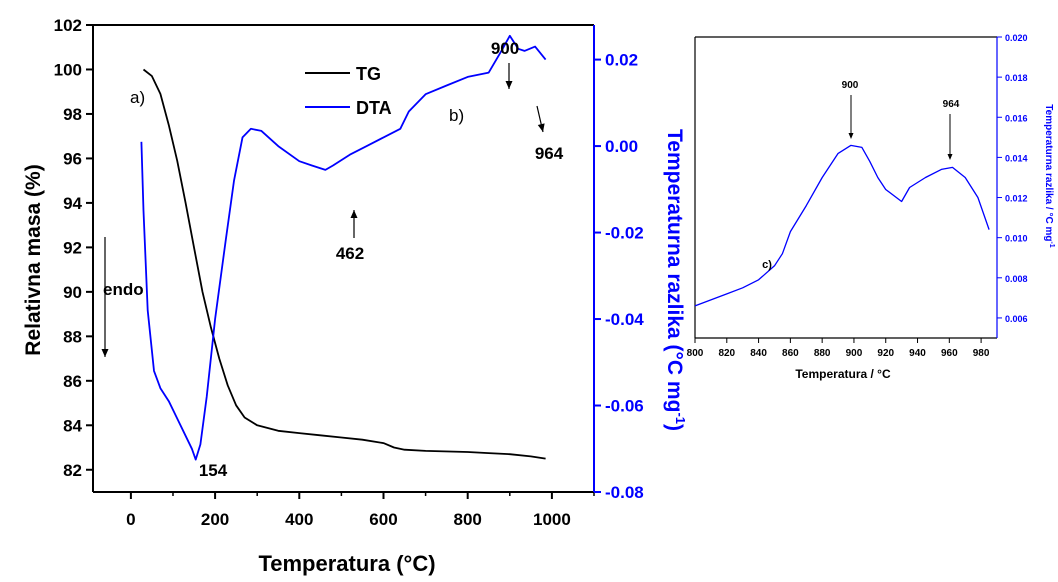  What do you see at coordinates (695, 353) in the screenshot?
I see `inset-x-tick-label: 800` at bounding box center [695, 353].